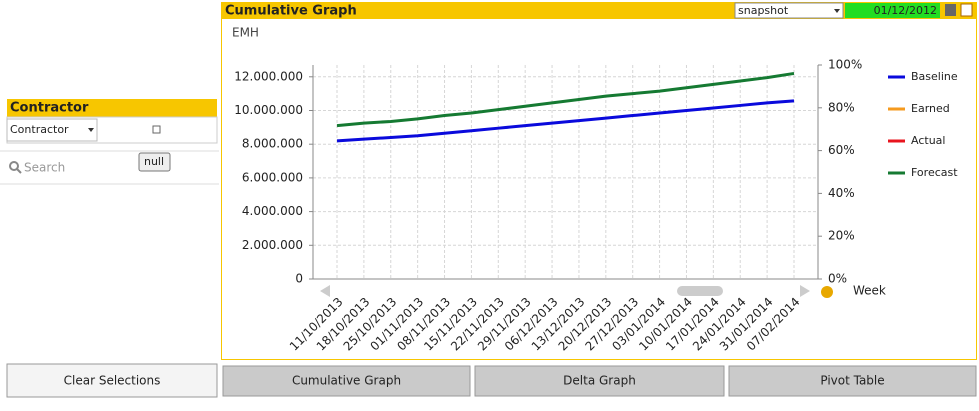  What do you see at coordinates (905, 10) in the screenshot?
I see `date-value: 01/12/2012` at bounding box center [905, 10].